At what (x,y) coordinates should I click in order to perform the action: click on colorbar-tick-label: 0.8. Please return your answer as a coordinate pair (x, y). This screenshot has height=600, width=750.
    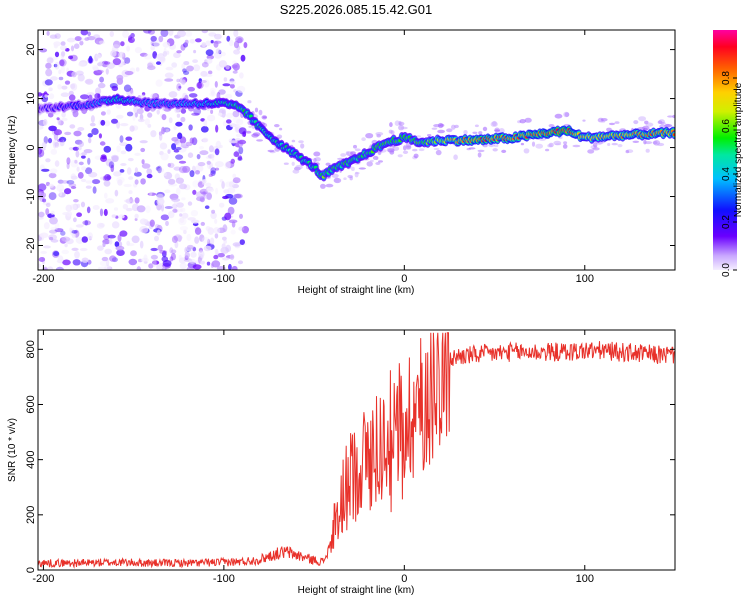
    Looking at the image, I should click on (726, 78).